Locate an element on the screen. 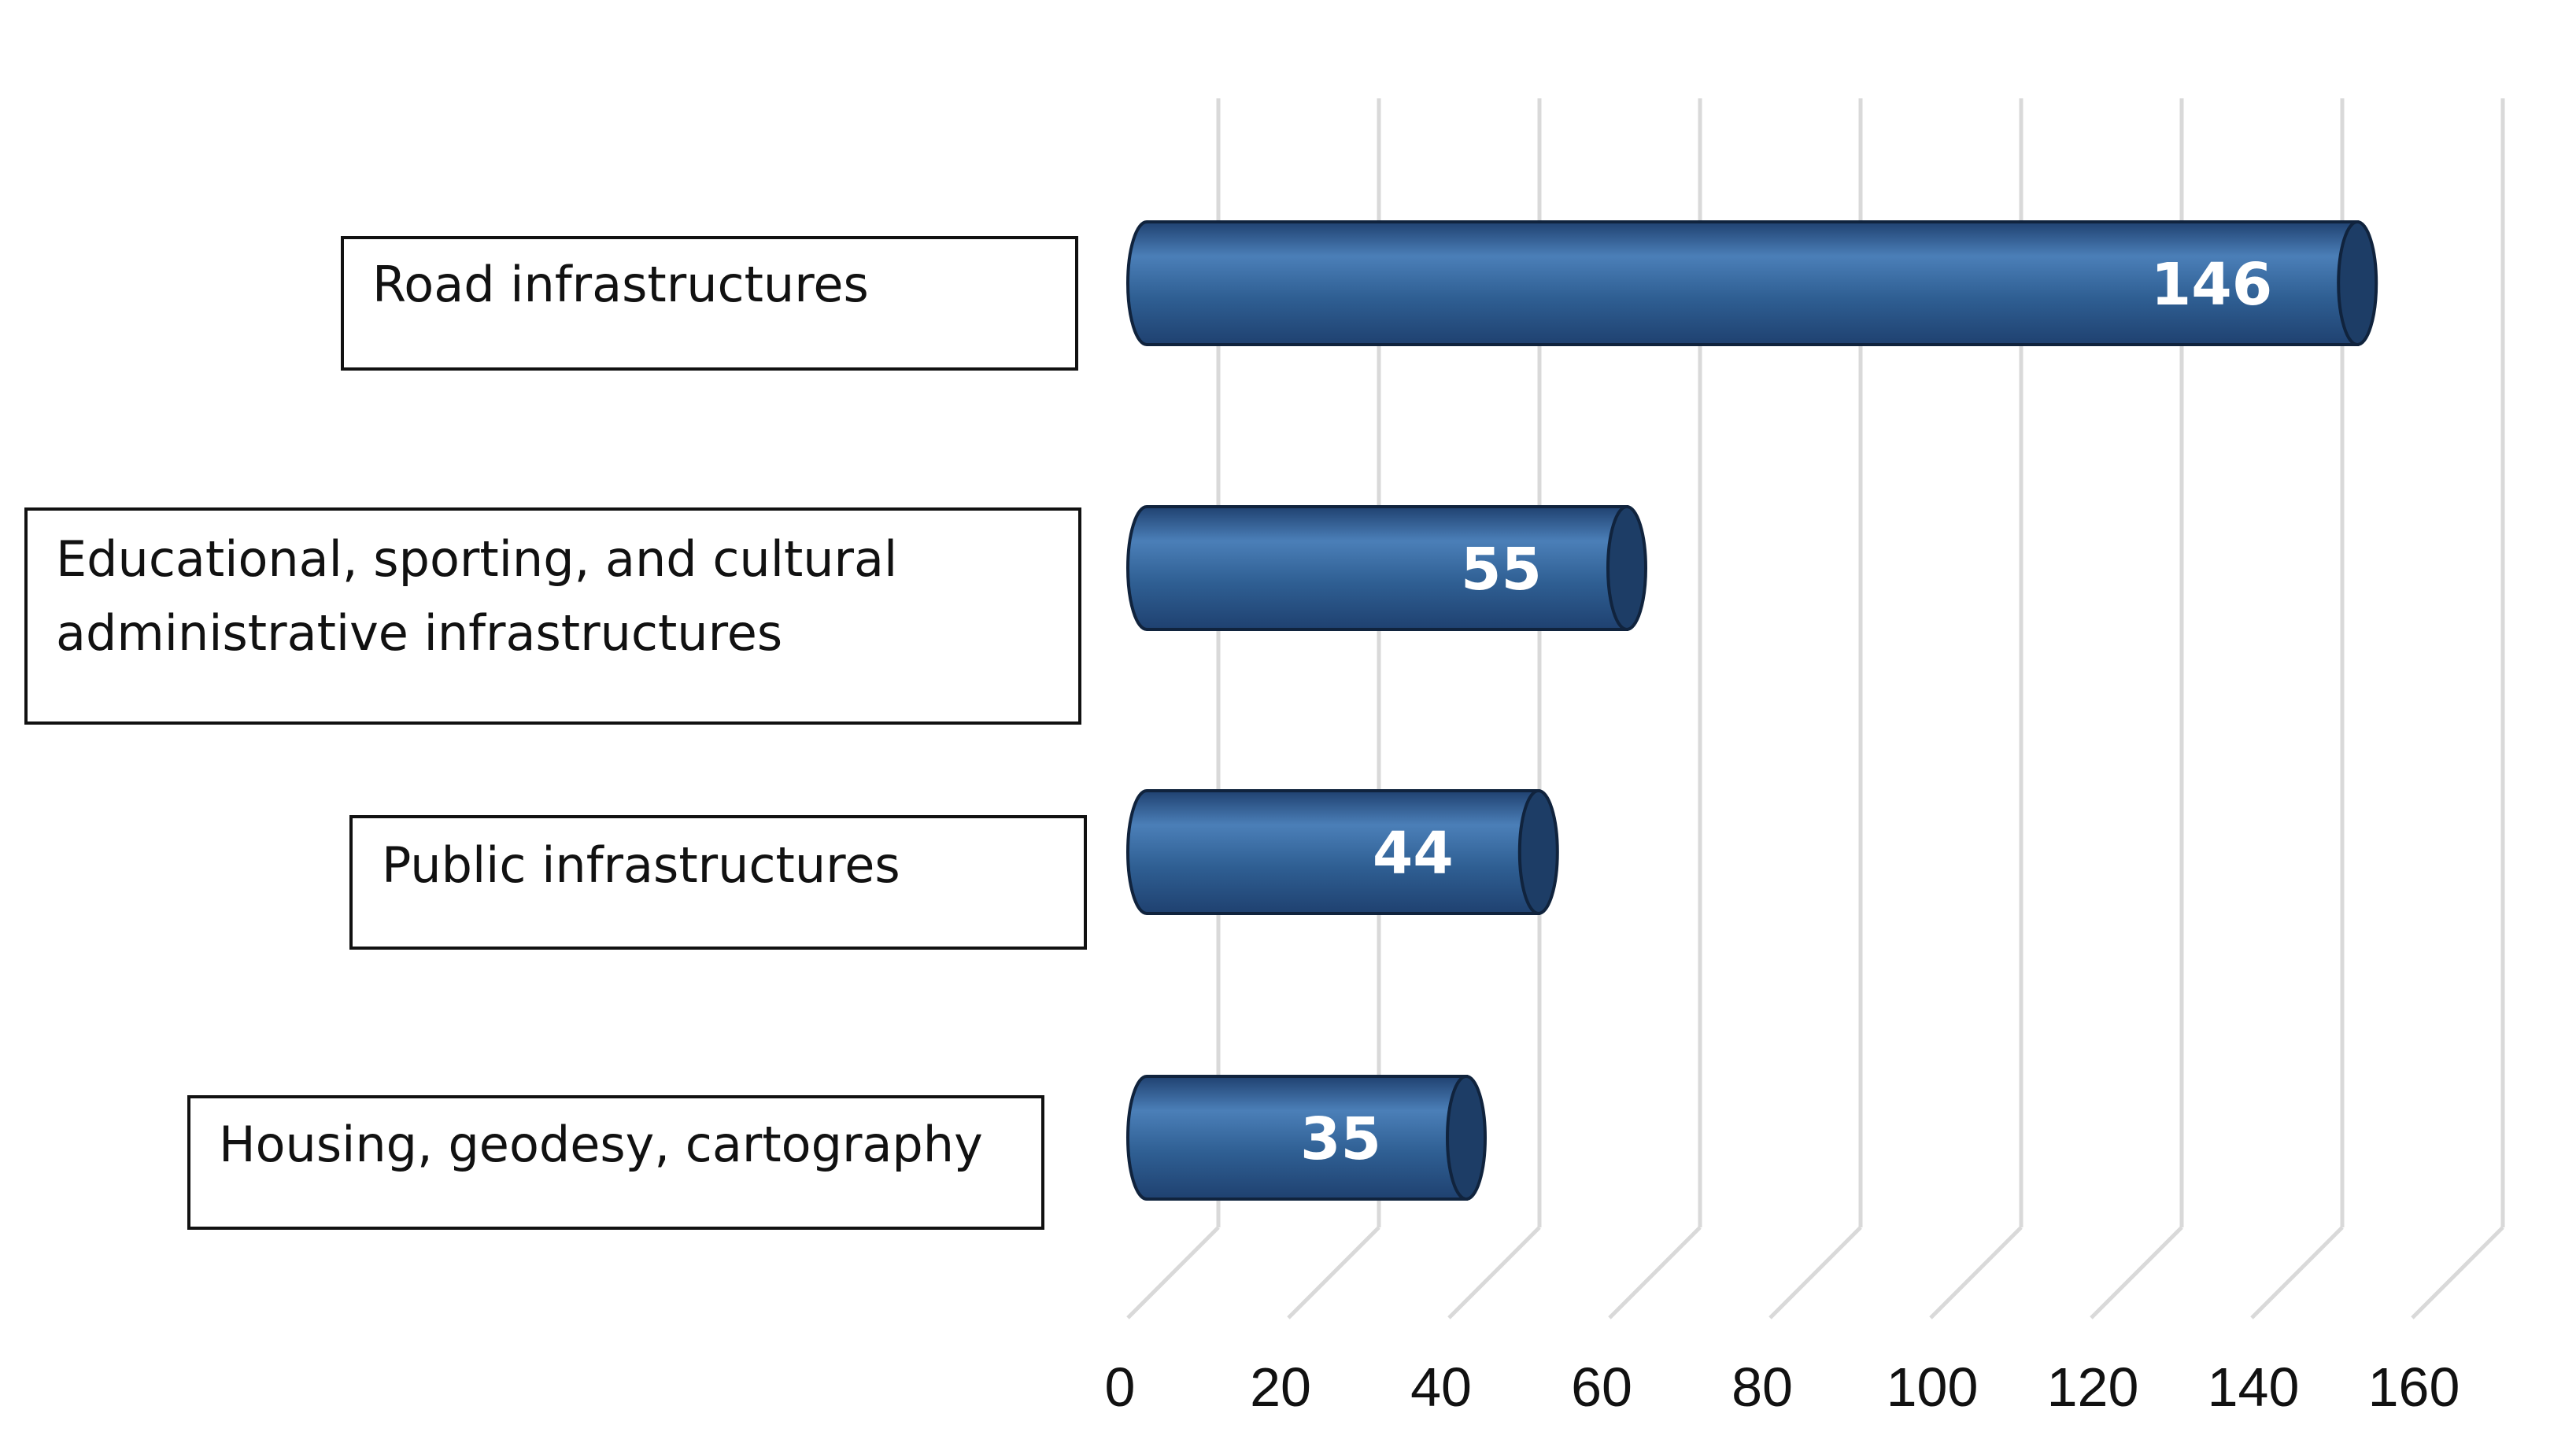  x-tick-label: 160 is located at coordinates (2414, 1387).